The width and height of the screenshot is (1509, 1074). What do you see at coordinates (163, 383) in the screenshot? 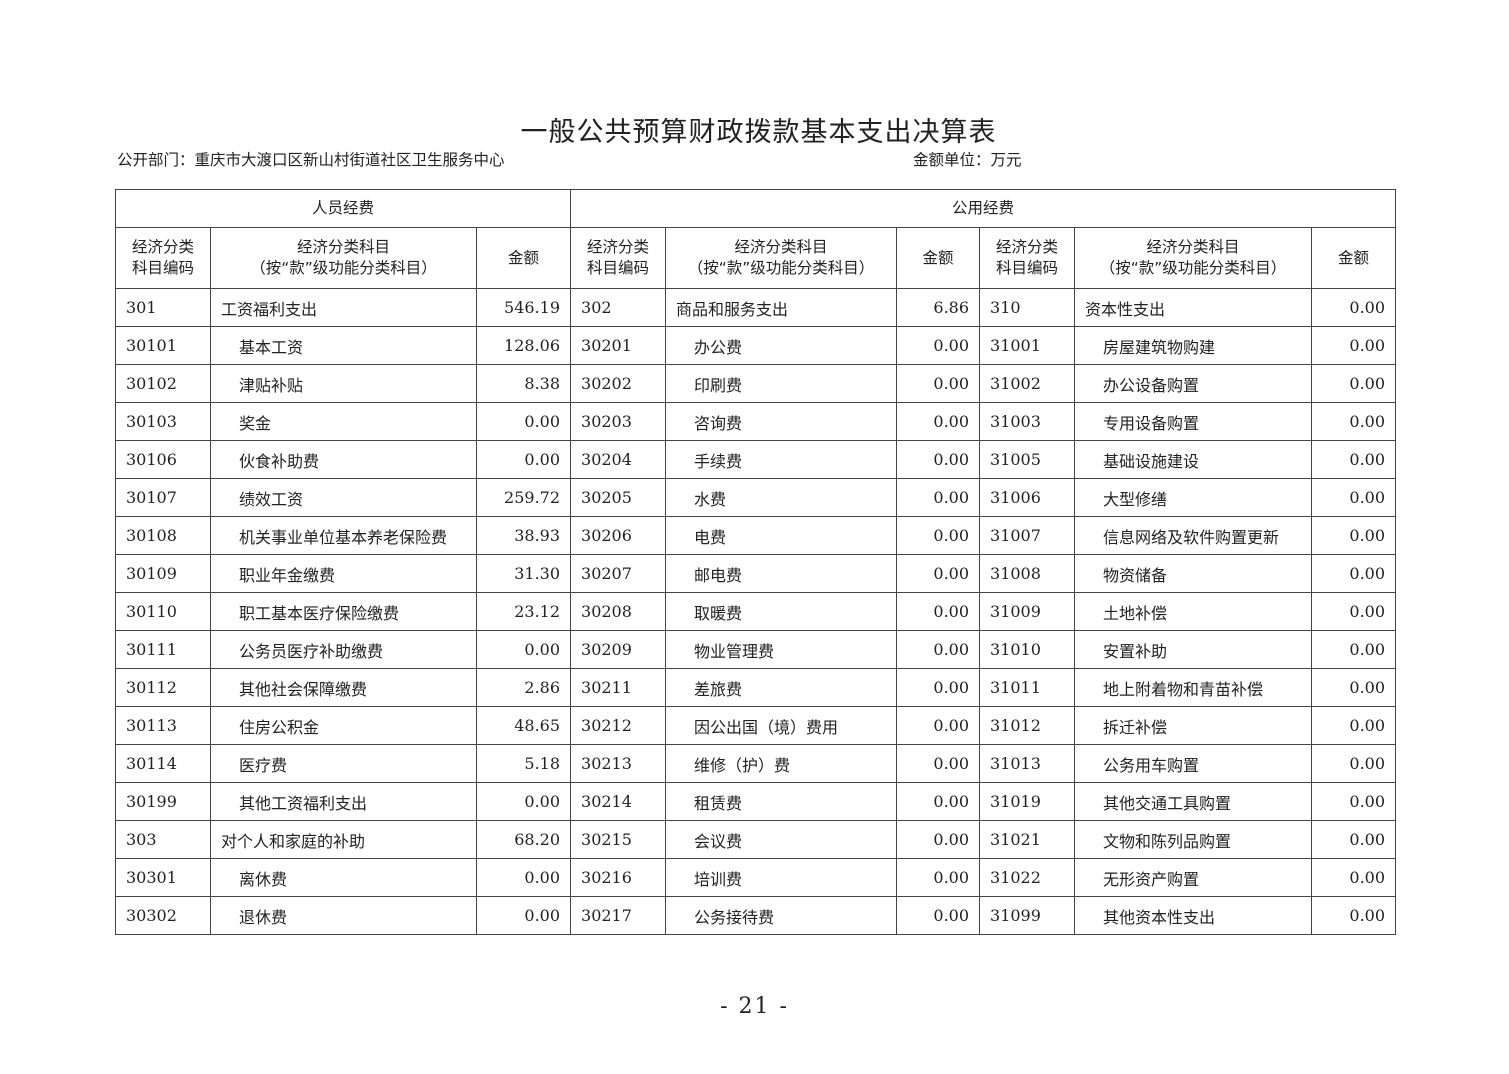
I see `item-code: 30102` at bounding box center [163, 383].